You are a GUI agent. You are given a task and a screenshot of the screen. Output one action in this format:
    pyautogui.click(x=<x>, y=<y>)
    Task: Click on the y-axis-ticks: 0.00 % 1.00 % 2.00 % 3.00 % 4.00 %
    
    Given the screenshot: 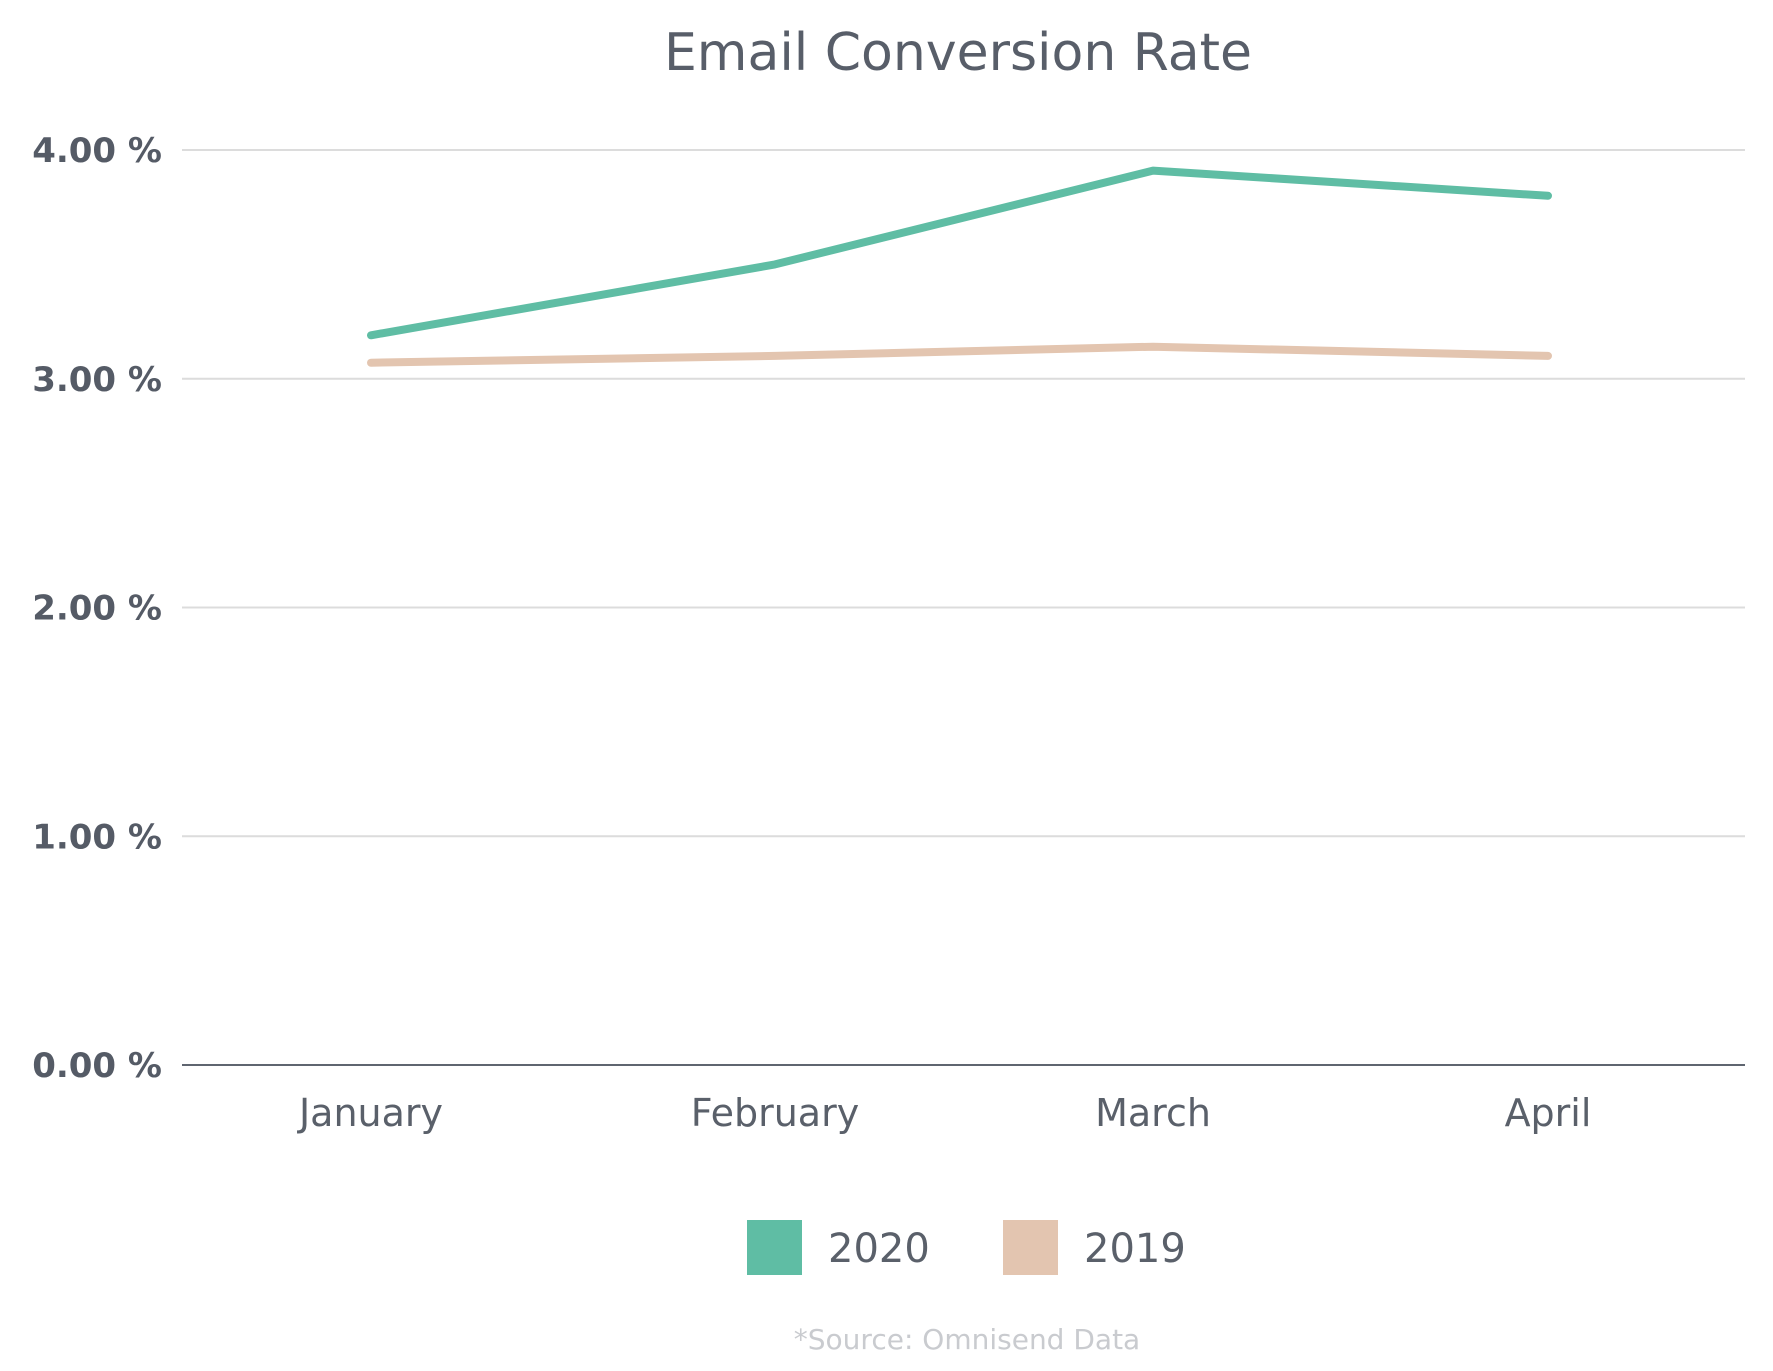 What is the action you would take?
    pyautogui.click(x=97, y=608)
    